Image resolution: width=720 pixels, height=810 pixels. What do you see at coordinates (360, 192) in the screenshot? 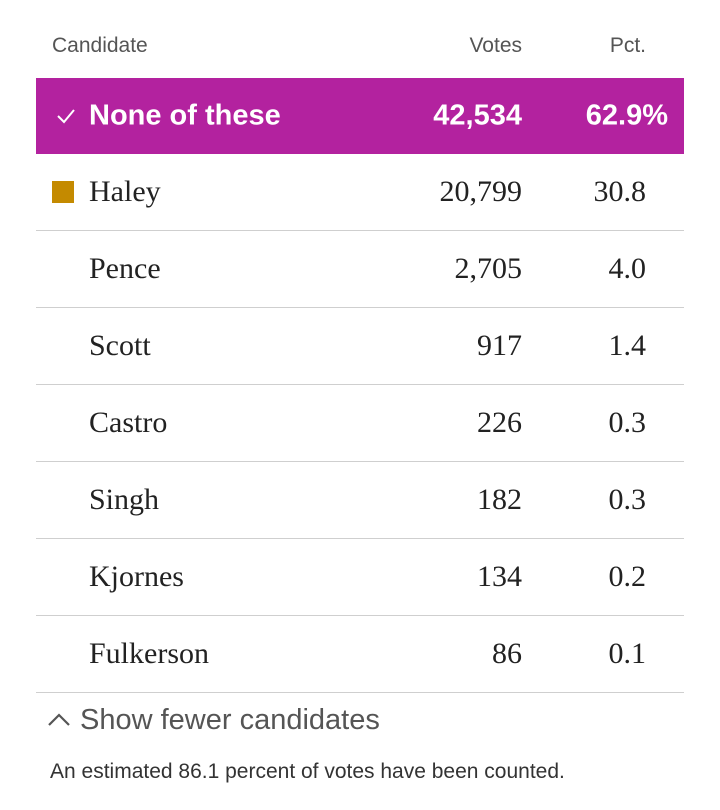
I see `table-row: Haley 20,799 30.8` at bounding box center [360, 192].